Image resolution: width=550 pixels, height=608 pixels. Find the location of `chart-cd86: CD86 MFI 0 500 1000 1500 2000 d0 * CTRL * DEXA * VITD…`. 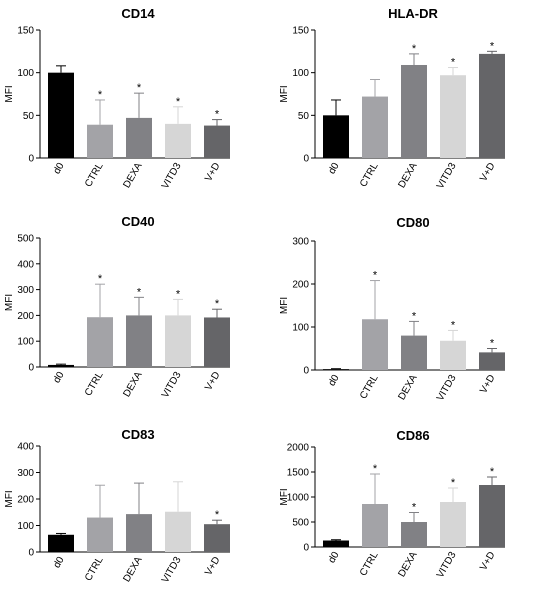

chart-cd86: CD86 MFI 0 500 1000 1500 2000 d0 * CTRL * DEXA * VITD… is located at coordinates (392, 504).